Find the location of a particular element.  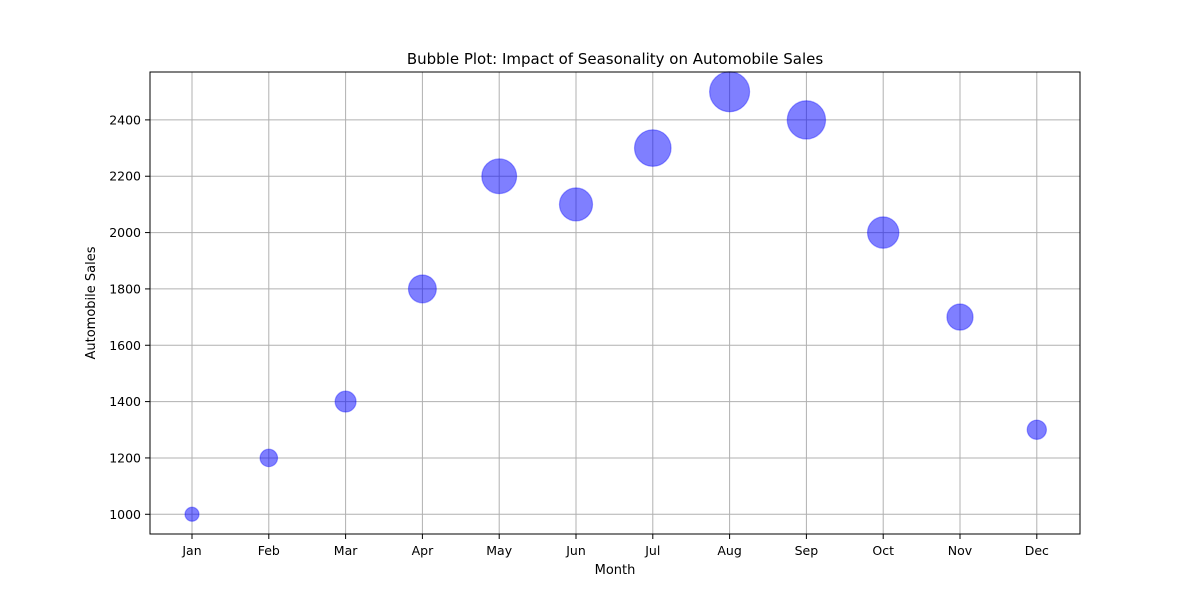

bubble-oct is located at coordinates (883, 232).